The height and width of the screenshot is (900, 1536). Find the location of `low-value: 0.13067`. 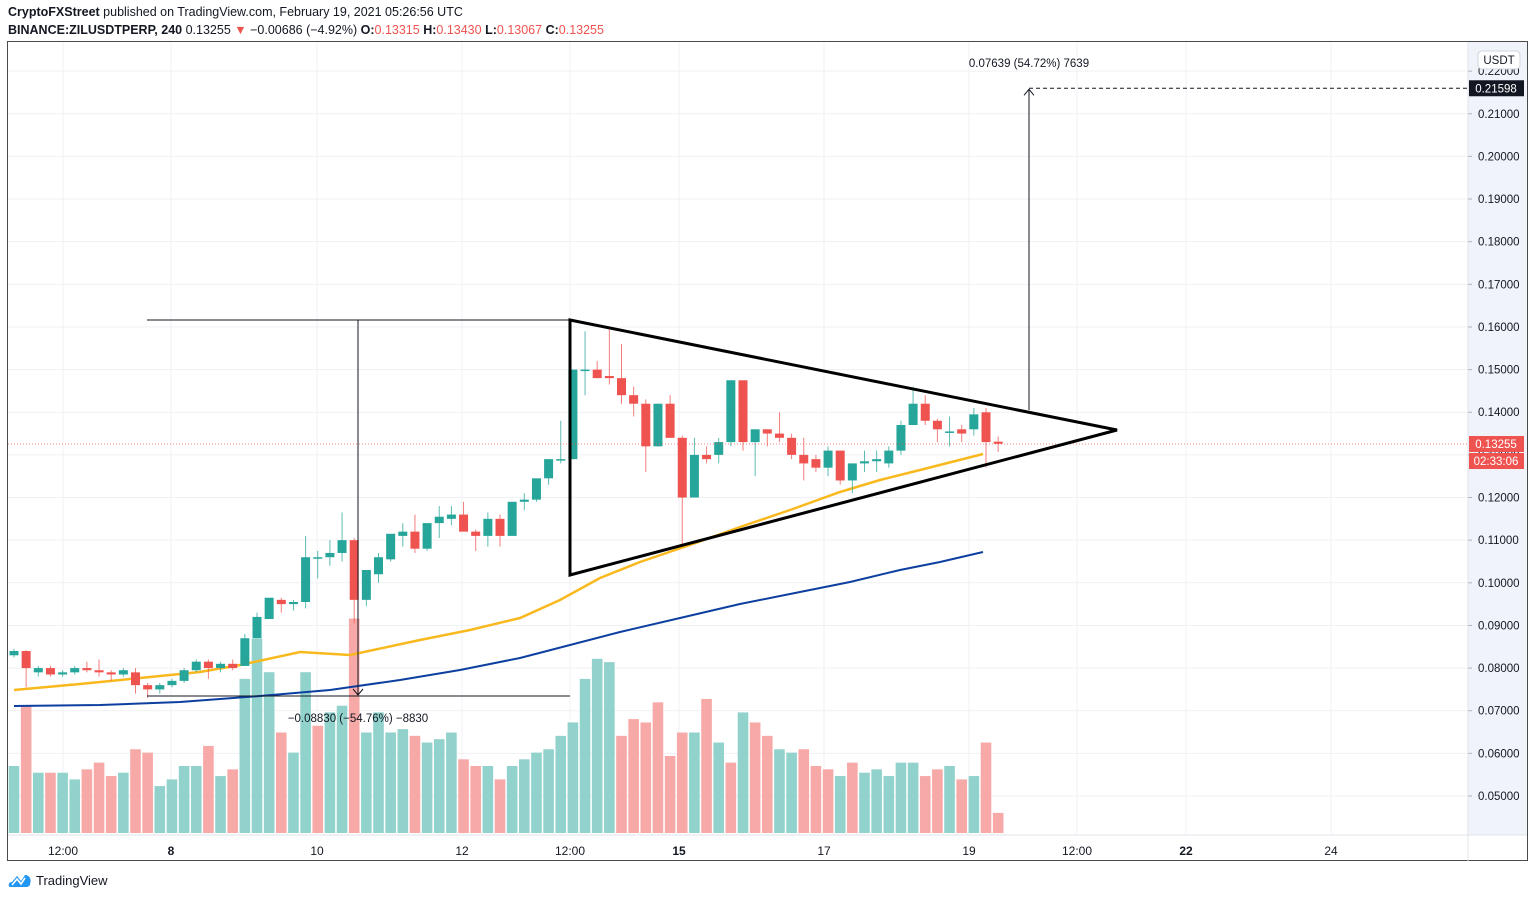

low-value: 0.13067 is located at coordinates (519, 30).